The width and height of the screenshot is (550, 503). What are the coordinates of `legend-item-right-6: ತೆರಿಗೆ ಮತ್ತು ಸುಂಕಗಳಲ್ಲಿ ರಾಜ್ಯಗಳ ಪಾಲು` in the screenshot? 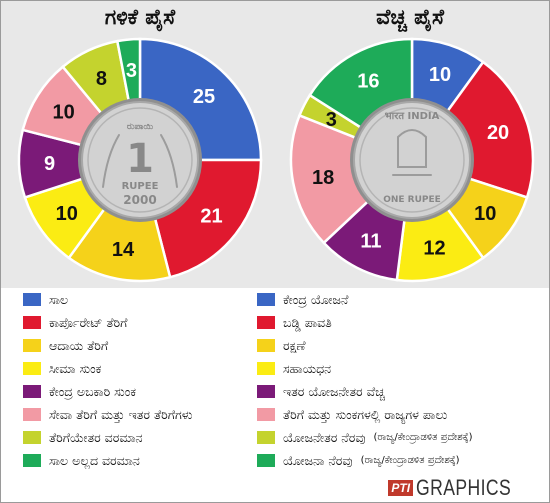 It's located at (352, 414).